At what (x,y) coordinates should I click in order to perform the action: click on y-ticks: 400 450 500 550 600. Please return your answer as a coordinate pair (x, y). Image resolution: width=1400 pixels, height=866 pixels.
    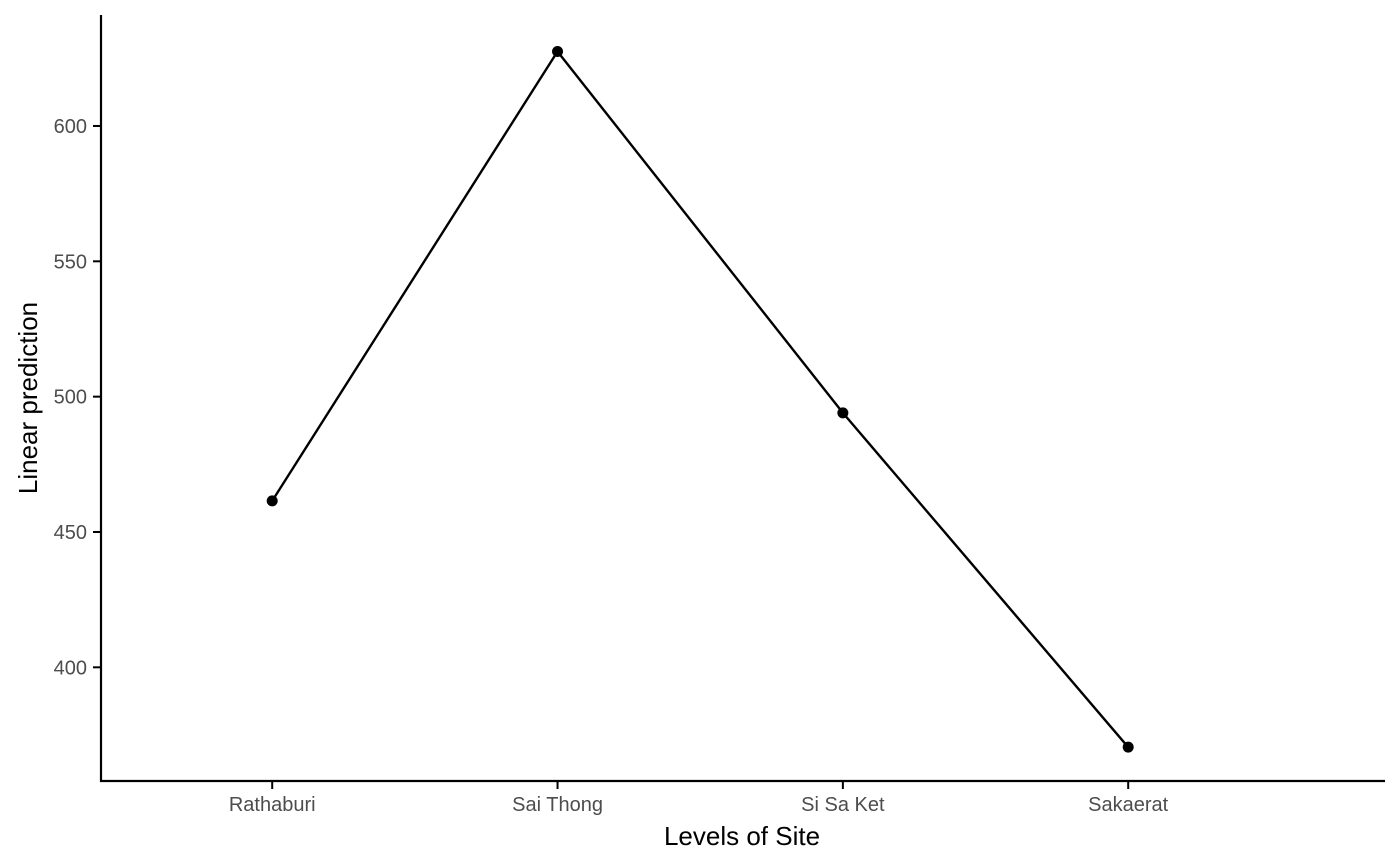
    Looking at the image, I should click on (77, 397).